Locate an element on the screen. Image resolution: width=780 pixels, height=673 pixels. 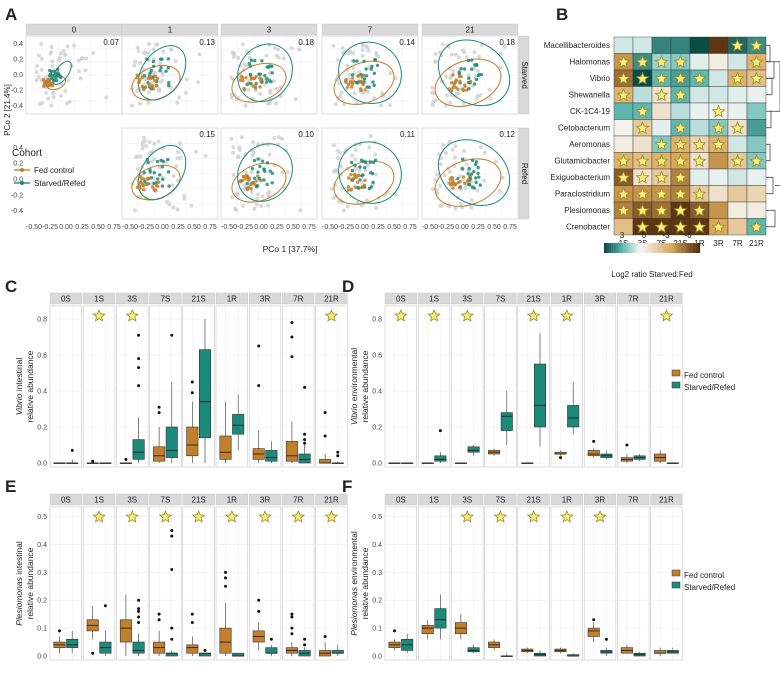
facet-label: 1S is located at coordinates (99, 299).